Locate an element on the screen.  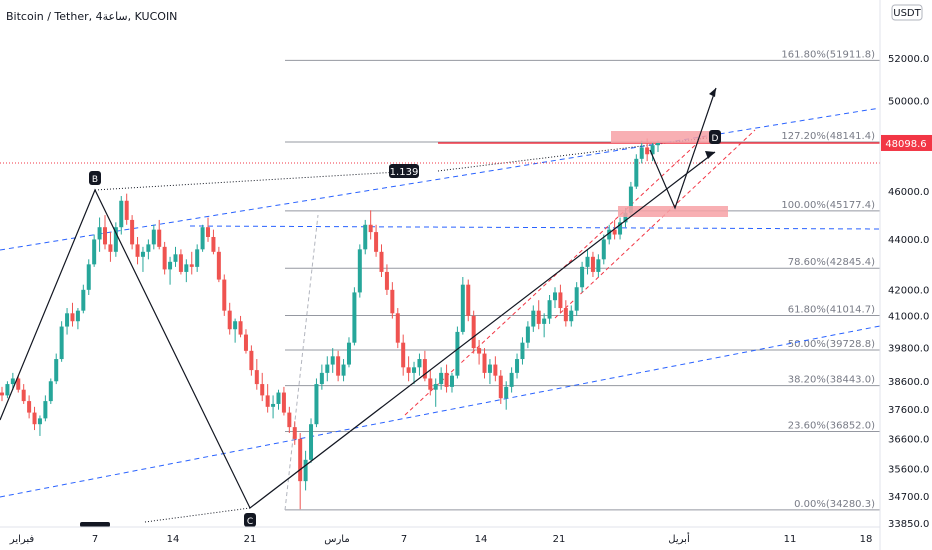
time-axis: فبراير 7 14 21 مارس 7 14 21 أبريل 11 18 is located at coordinates (441, 538).